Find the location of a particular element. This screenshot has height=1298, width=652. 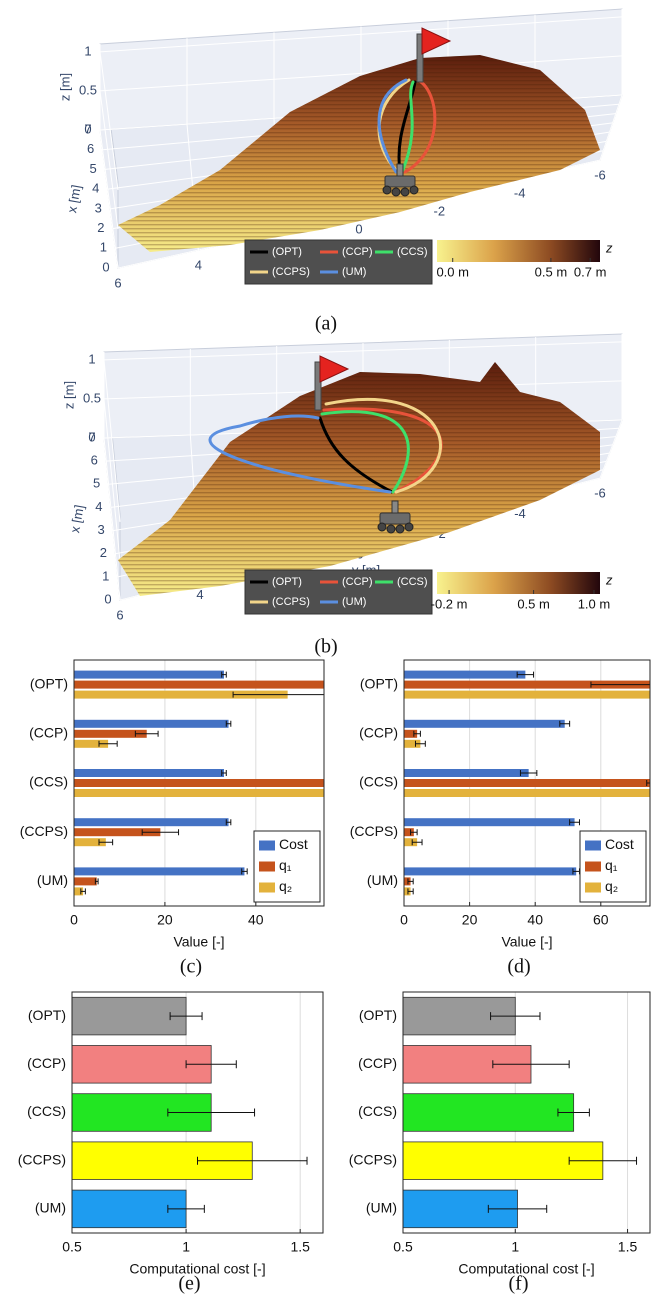

caption: (e) is located at coordinates (189, 1284).